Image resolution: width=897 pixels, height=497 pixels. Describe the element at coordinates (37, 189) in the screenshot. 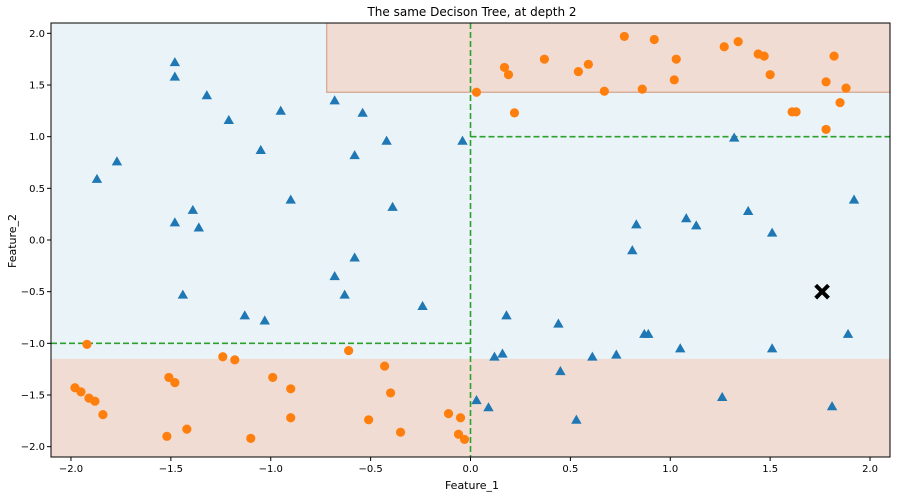

I see `y-tick-label: 0.5` at that location.